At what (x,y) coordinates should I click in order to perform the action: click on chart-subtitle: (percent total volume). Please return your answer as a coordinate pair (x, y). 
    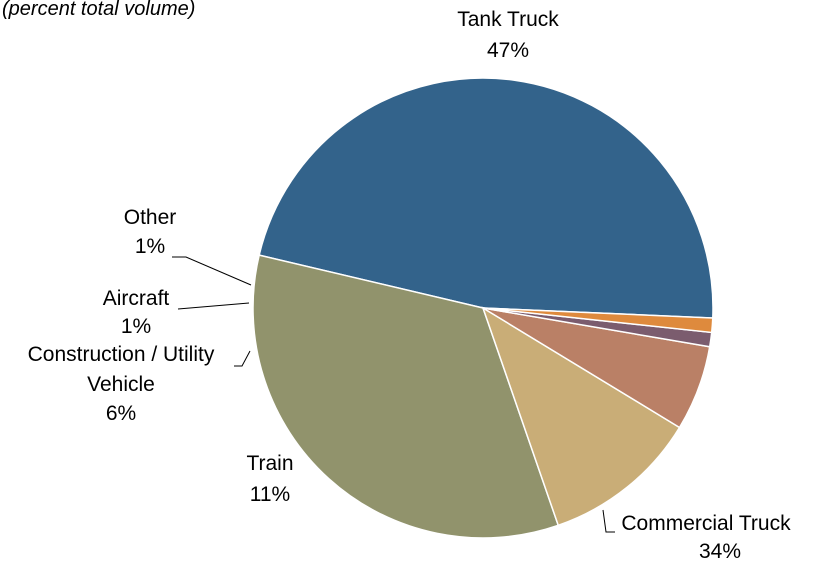
    Looking at the image, I should click on (99, 10).